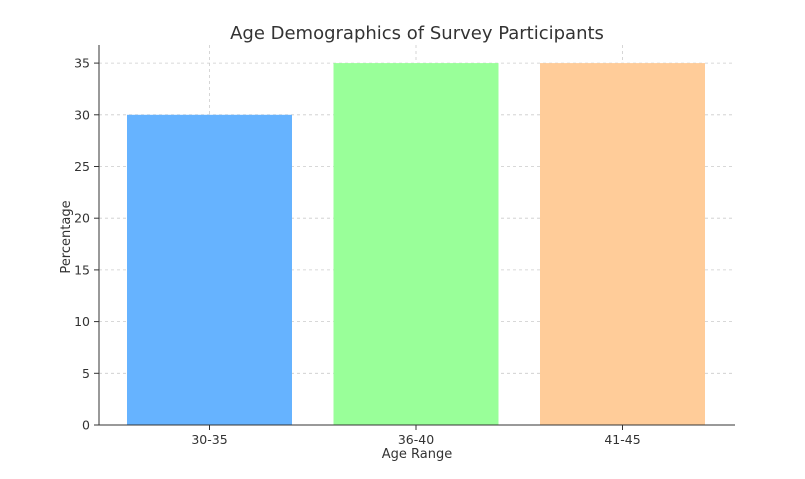  What do you see at coordinates (82, 269) in the screenshot?
I see `y-tick-label: 15` at bounding box center [82, 269].